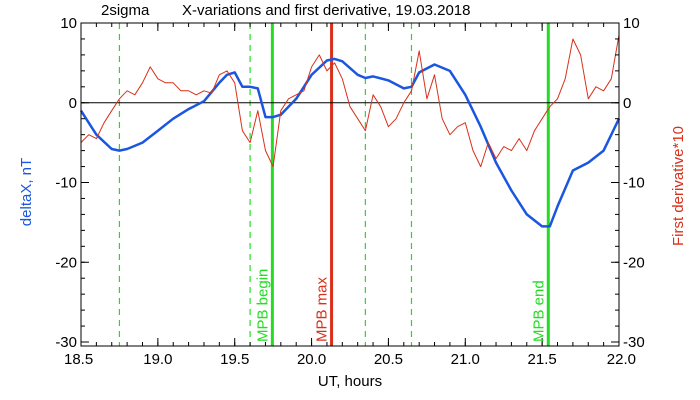 Image resolution: width=700 pixels, height=400 pixels. Describe the element at coordinates (634, 183) in the screenshot. I see `y-tick-label-right-2: -10` at that location.